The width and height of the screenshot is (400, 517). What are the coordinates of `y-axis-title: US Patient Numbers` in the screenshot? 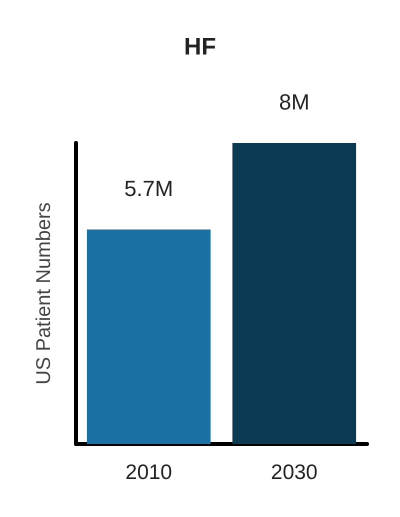 It's located at (44, 293).